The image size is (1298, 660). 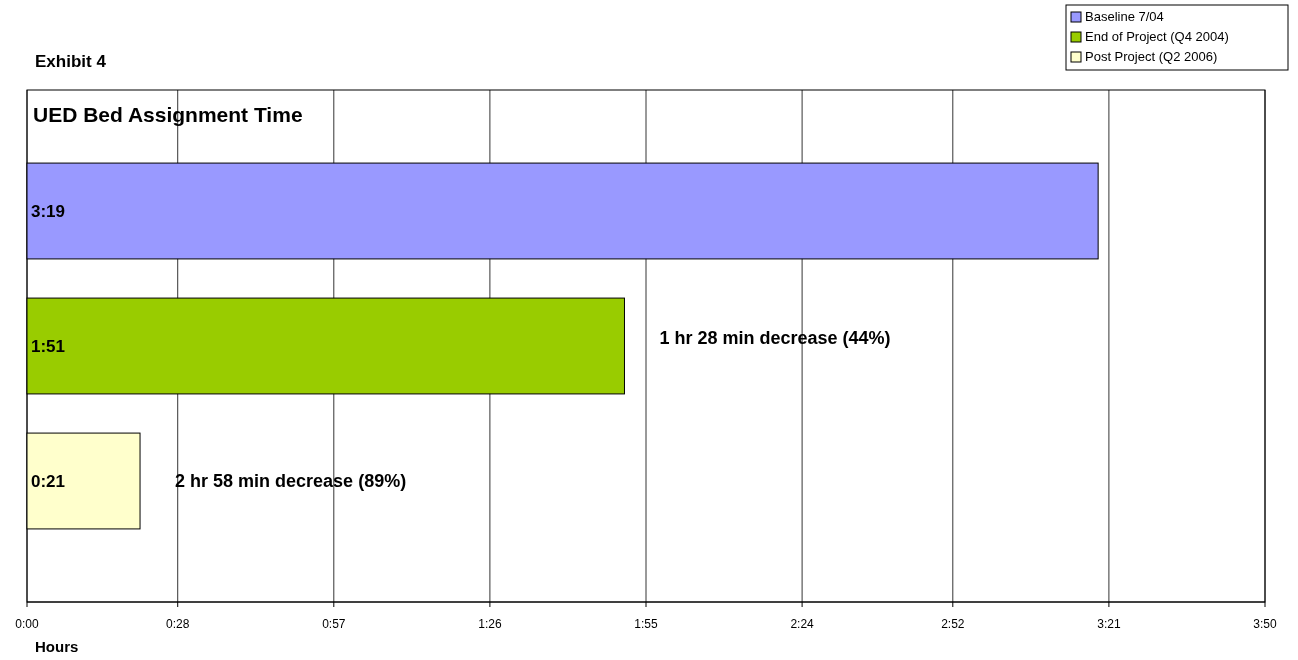 I want to click on x-axis-title: Hours, so click(x=57, y=646).